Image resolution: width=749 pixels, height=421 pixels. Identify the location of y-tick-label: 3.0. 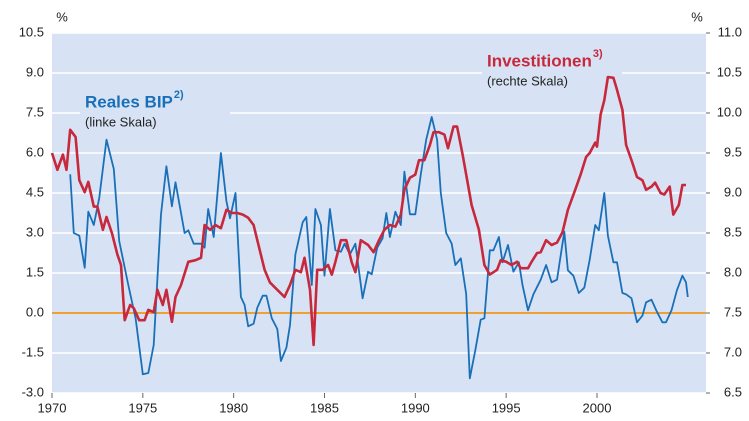
(35, 231).